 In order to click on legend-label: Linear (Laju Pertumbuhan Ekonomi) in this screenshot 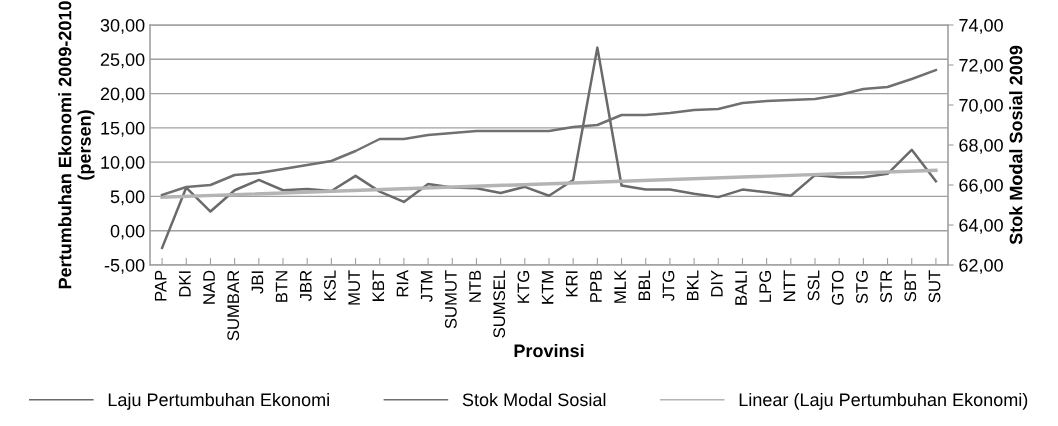, I will do `click(883, 401)`.